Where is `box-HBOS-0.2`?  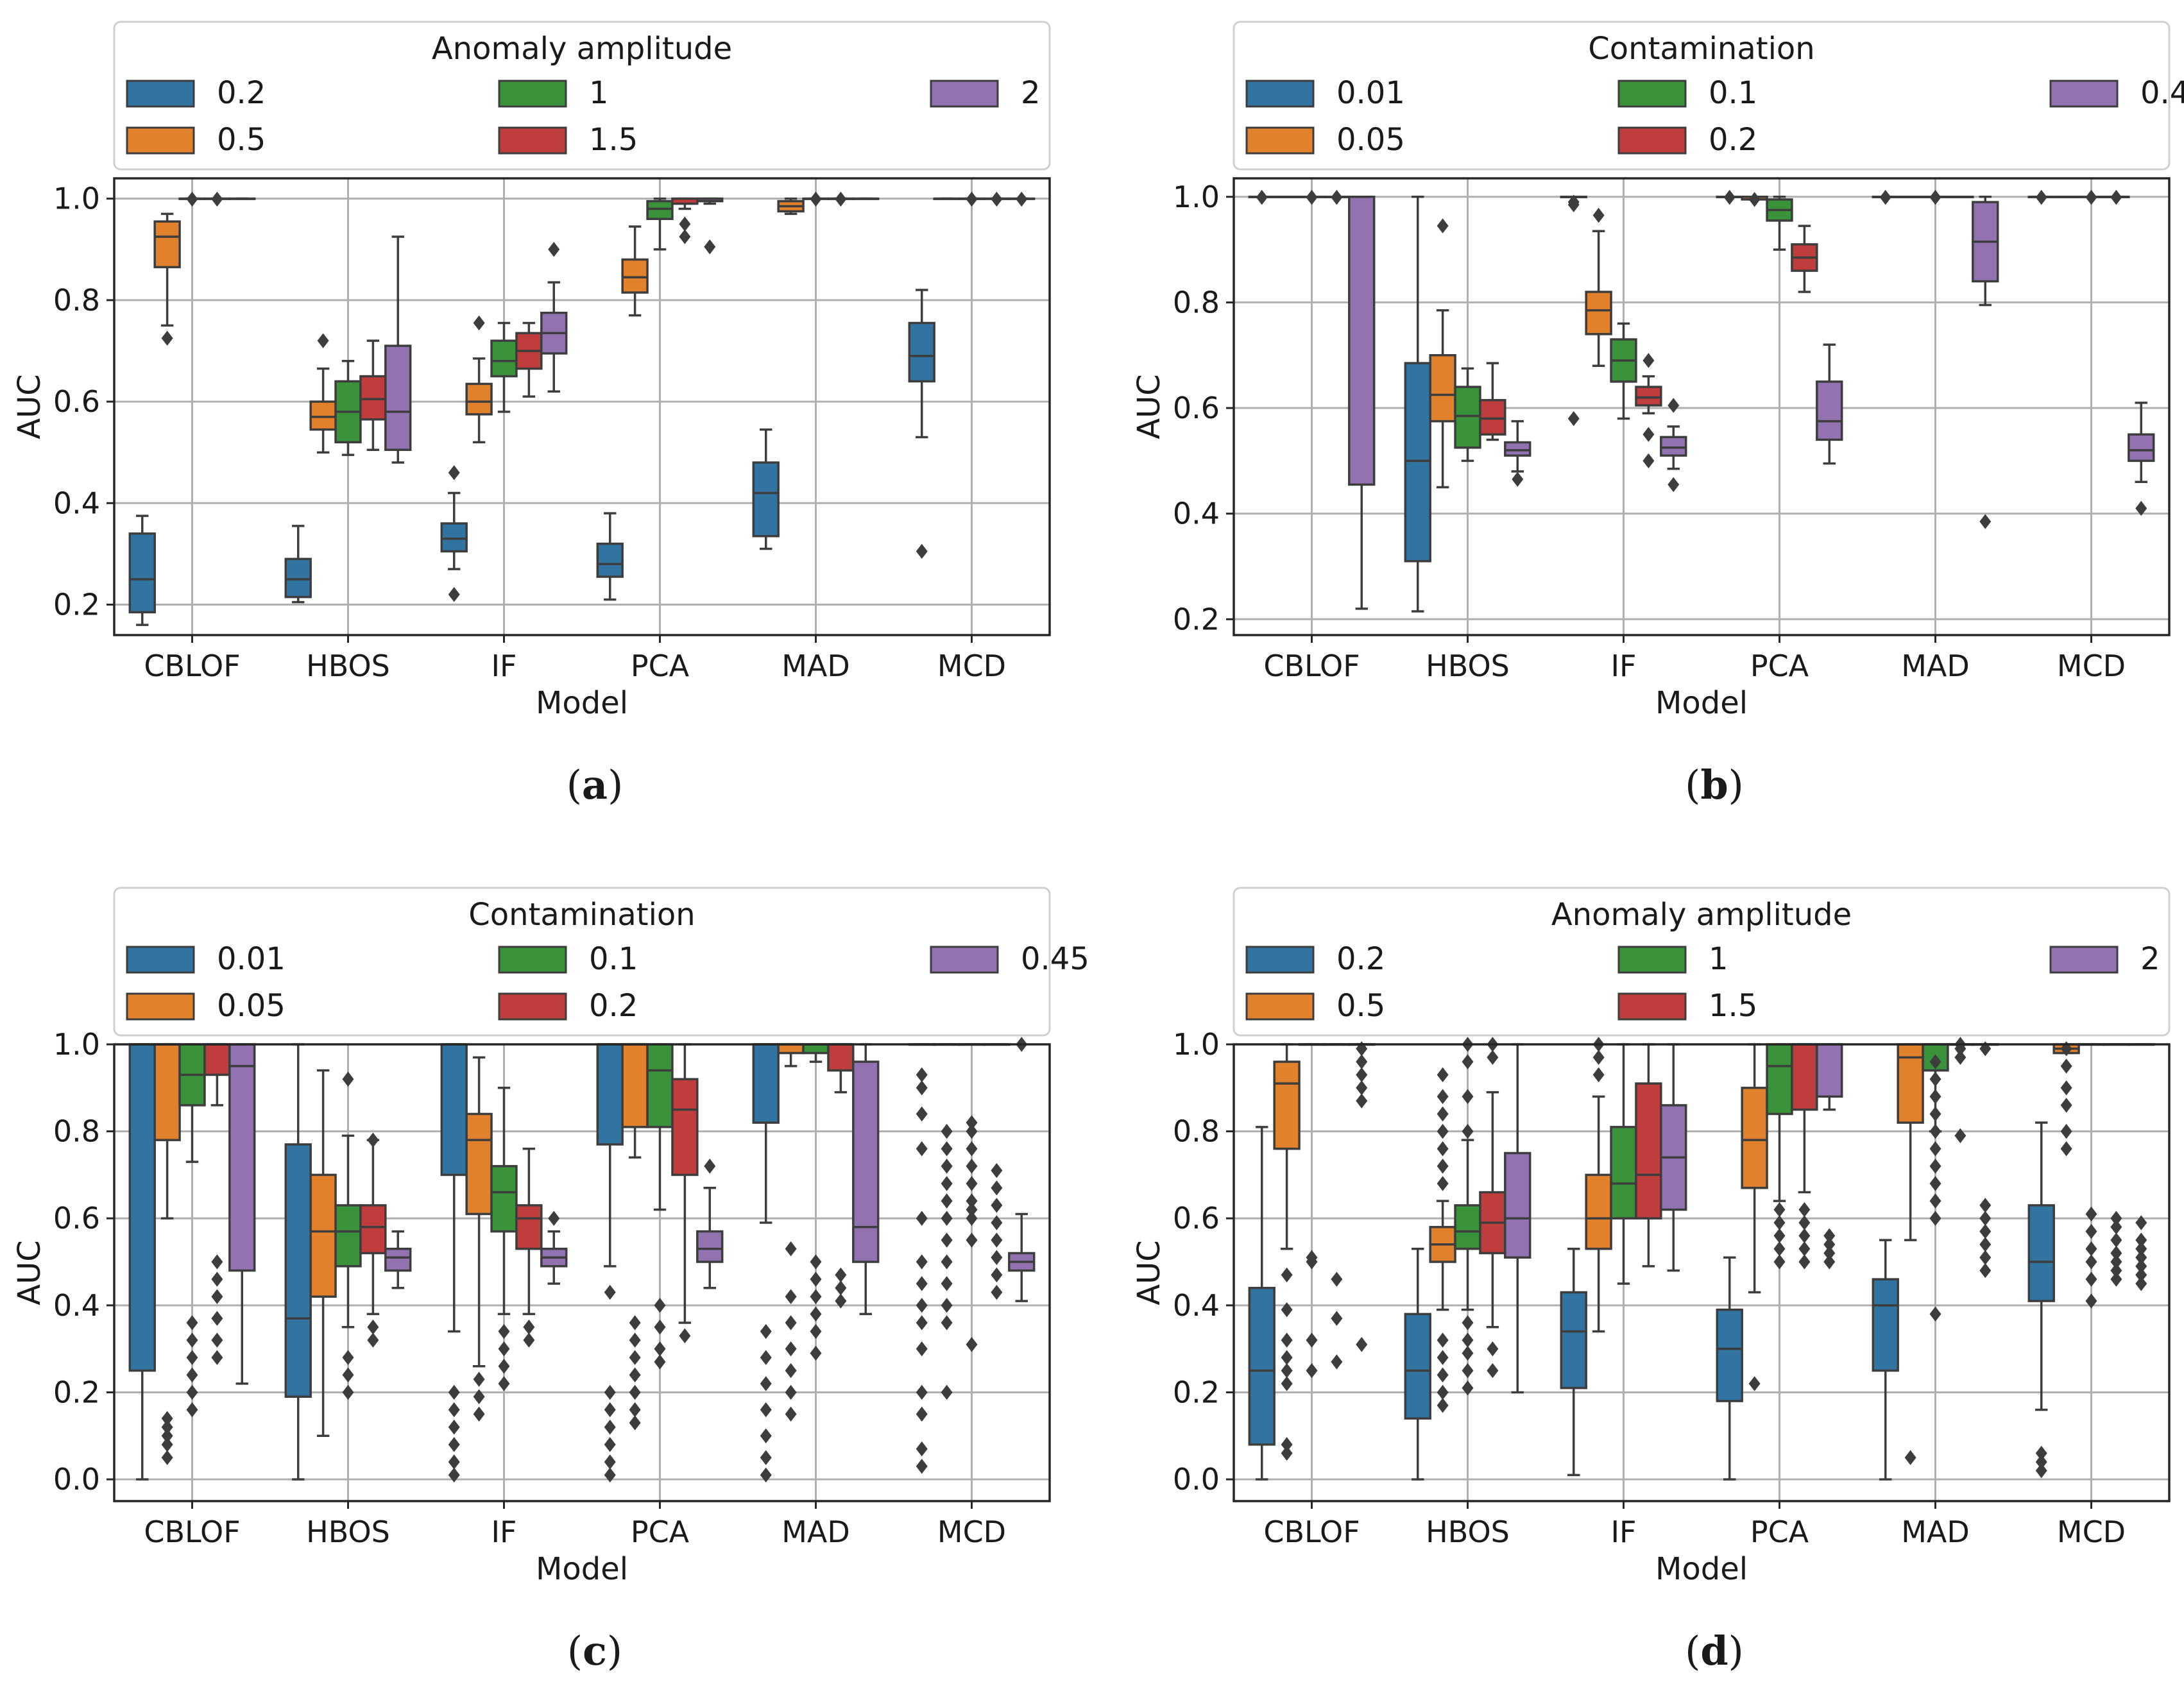 box-HBOS-0.2 is located at coordinates (298, 565).